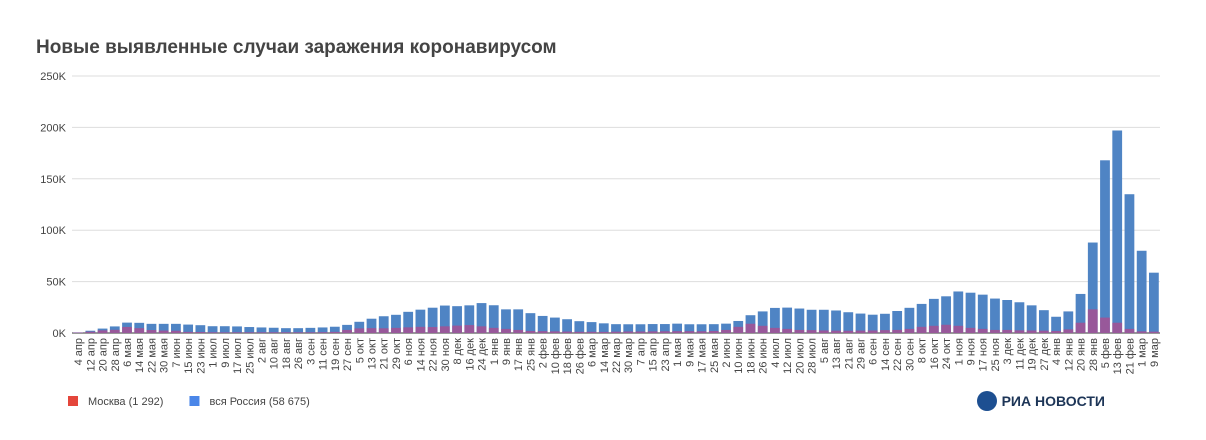  What do you see at coordinates (531, 354) in the screenshot?
I see `x-tick-label: 25 янв` at bounding box center [531, 354].